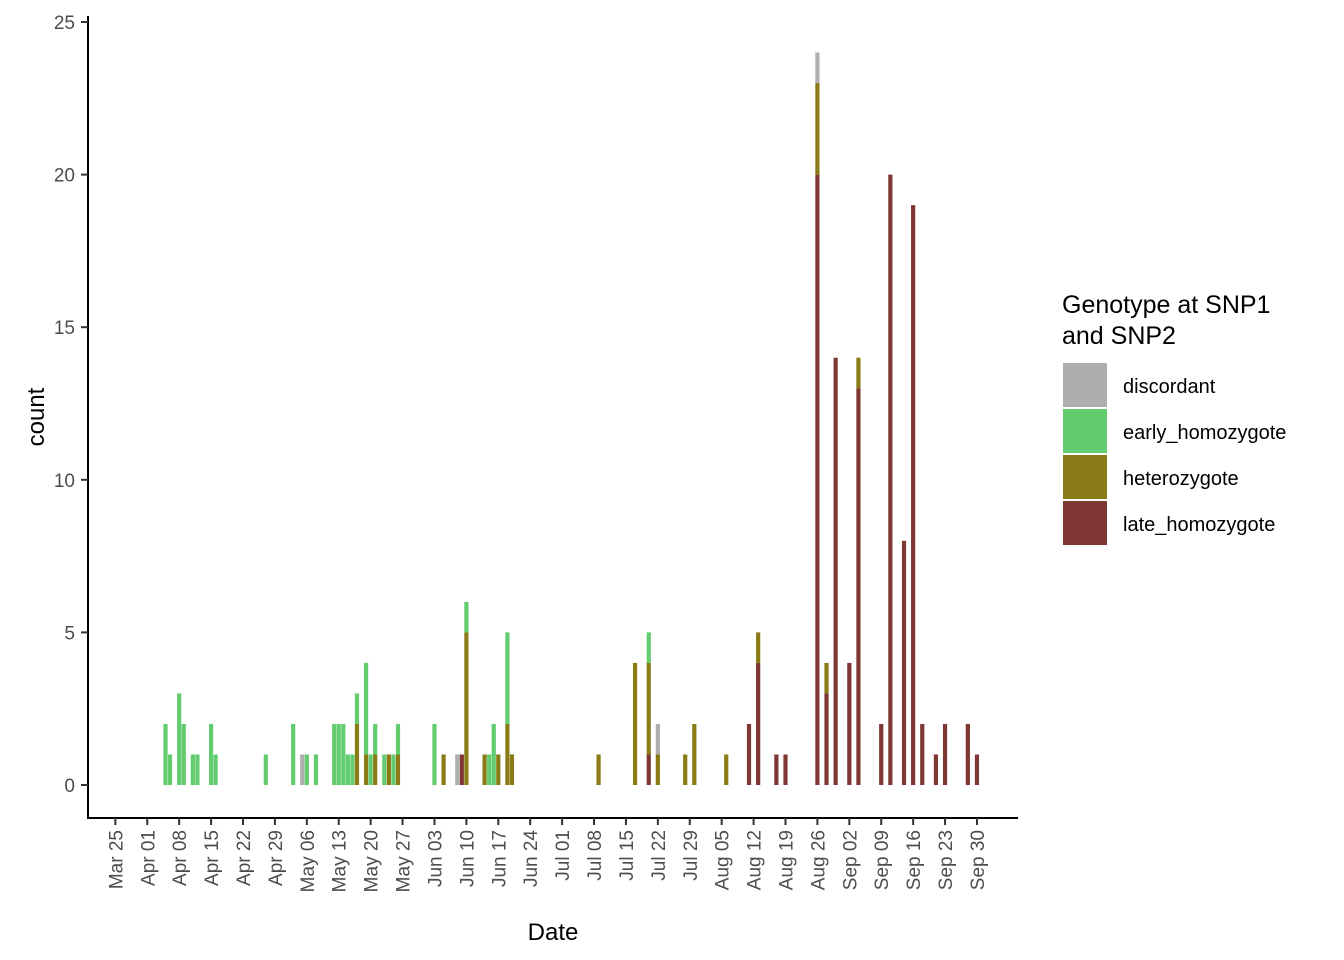 This screenshot has height=960, width=1344. I want to click on y-tick-label-15: 15, so click(64, 328).